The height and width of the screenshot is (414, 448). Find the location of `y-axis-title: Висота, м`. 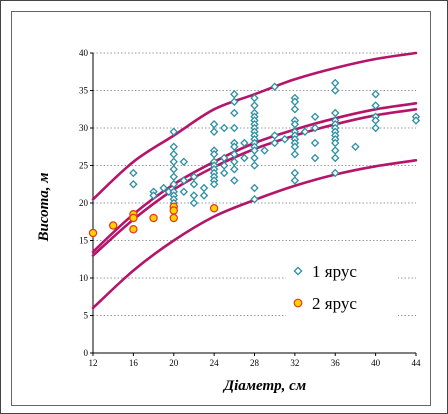

y-axis-title: Висота, м is located at coordinates (44, 207).